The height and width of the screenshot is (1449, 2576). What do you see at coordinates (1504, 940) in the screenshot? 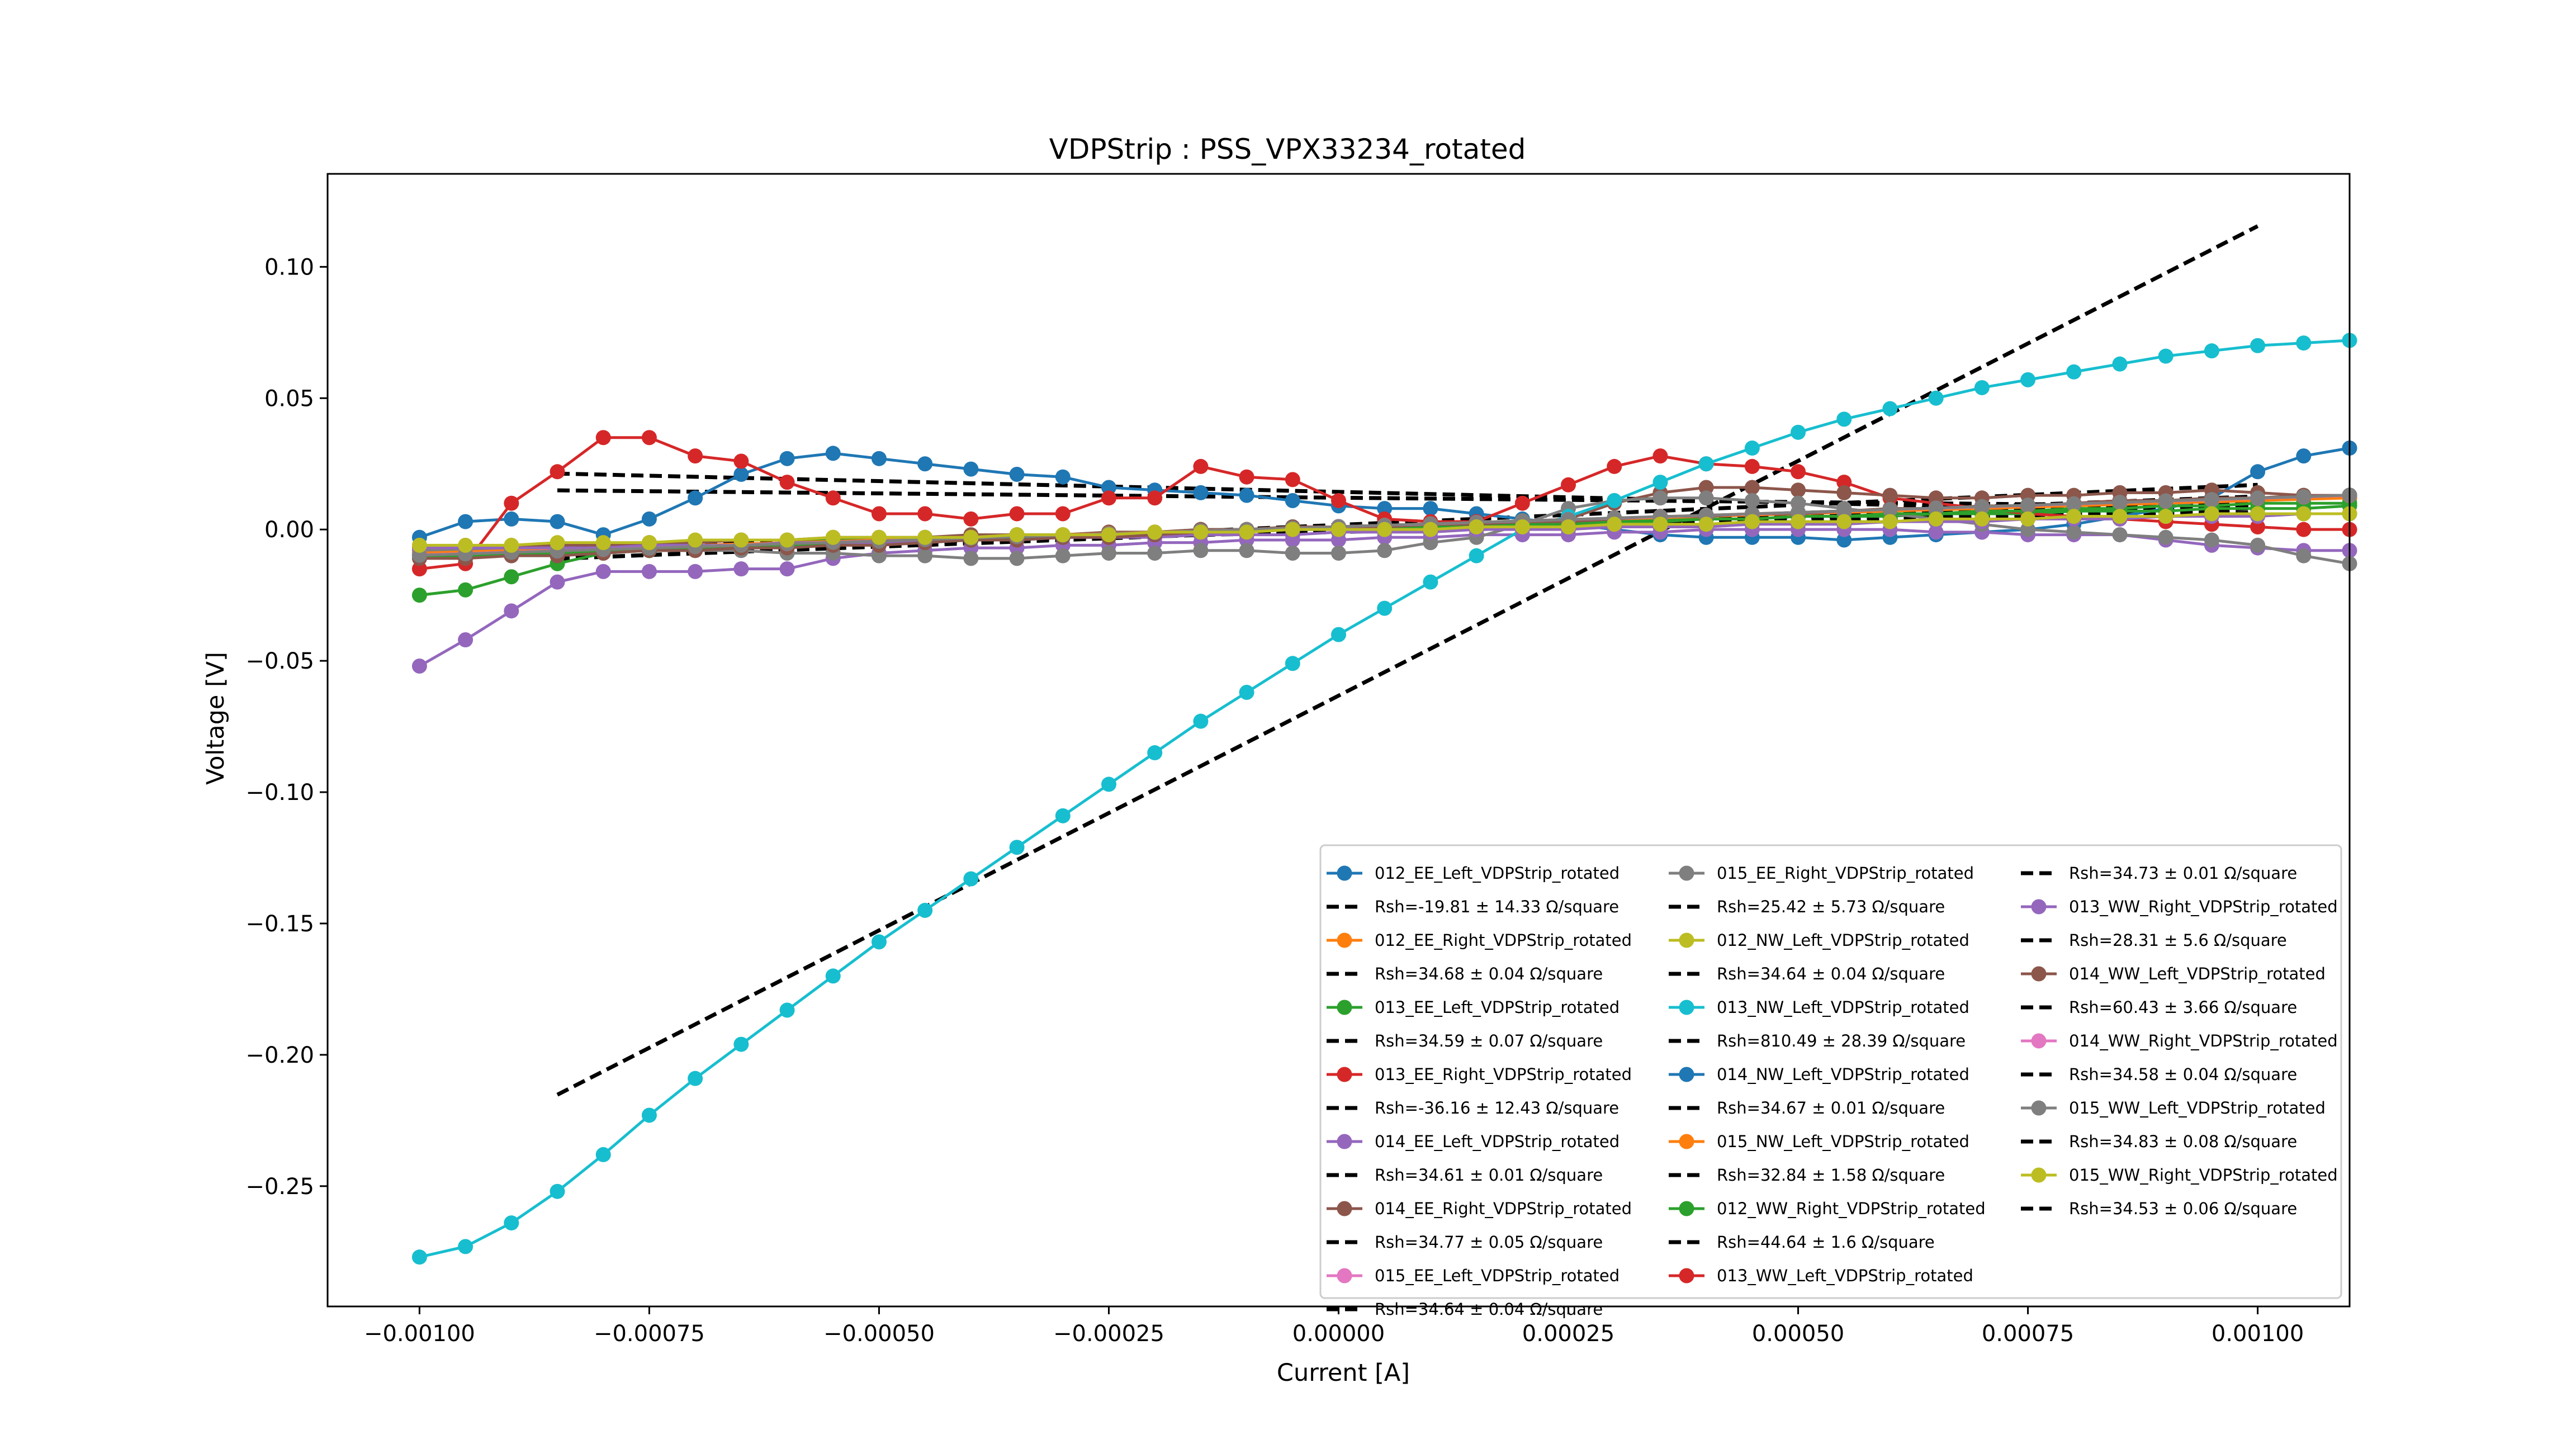
I see `legend-series-label: 012_EE_Right_VDPStrip_rotated` at bounding box center [1504, 940].